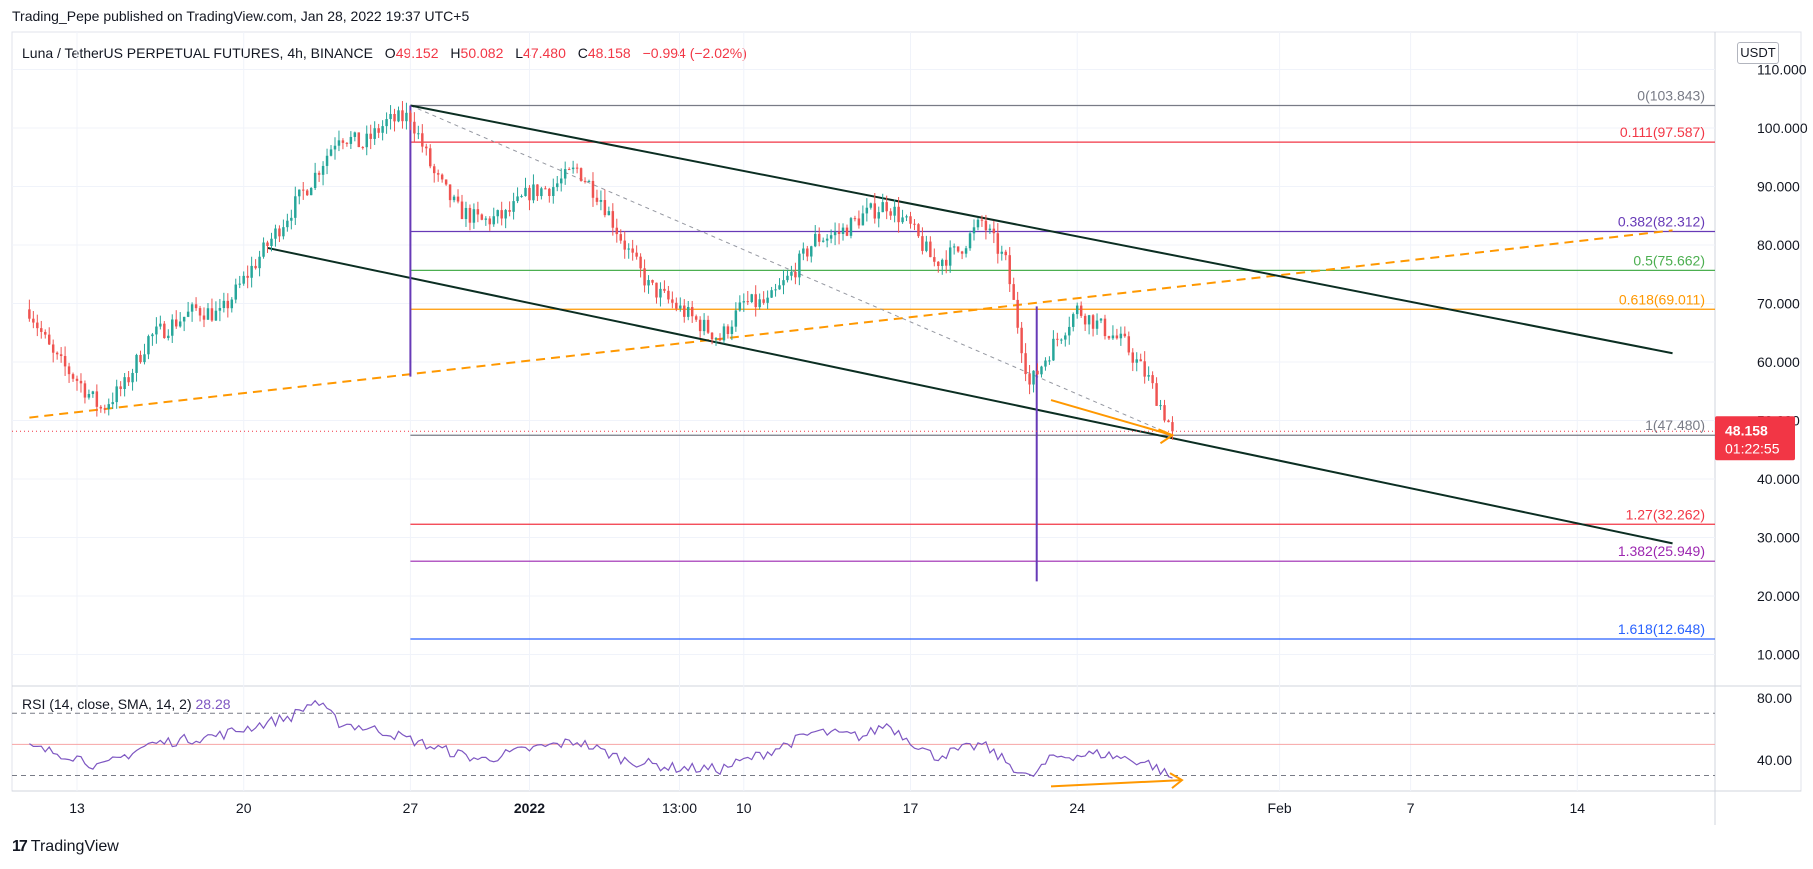 This screenshot has height=869, width=1813. Describe the element at coordinates (1778, 362) in the screenshot. I see `price-tick-label: 60.000` at that location.